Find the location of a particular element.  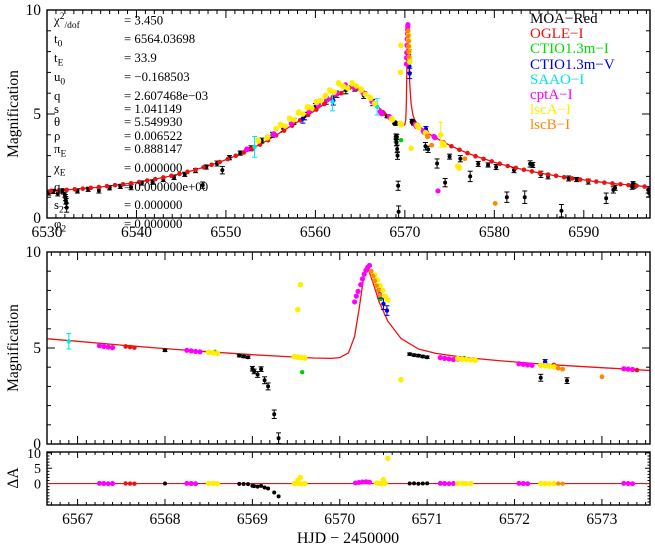

x-axis-label: HJD − 2450000 is located at coordinates (348, 538).